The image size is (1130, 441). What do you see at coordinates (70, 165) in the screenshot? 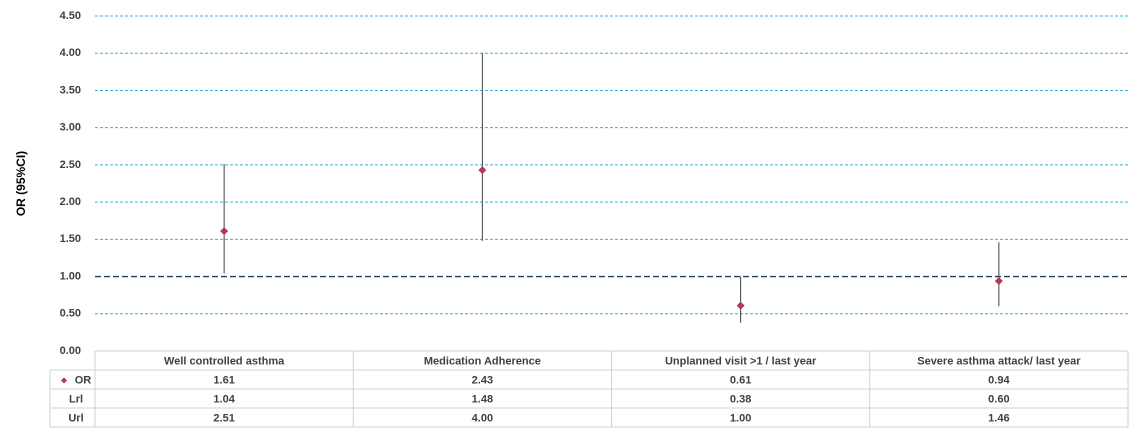
I see `y-tick-label: 2.50` at bounding box center [70, 165].